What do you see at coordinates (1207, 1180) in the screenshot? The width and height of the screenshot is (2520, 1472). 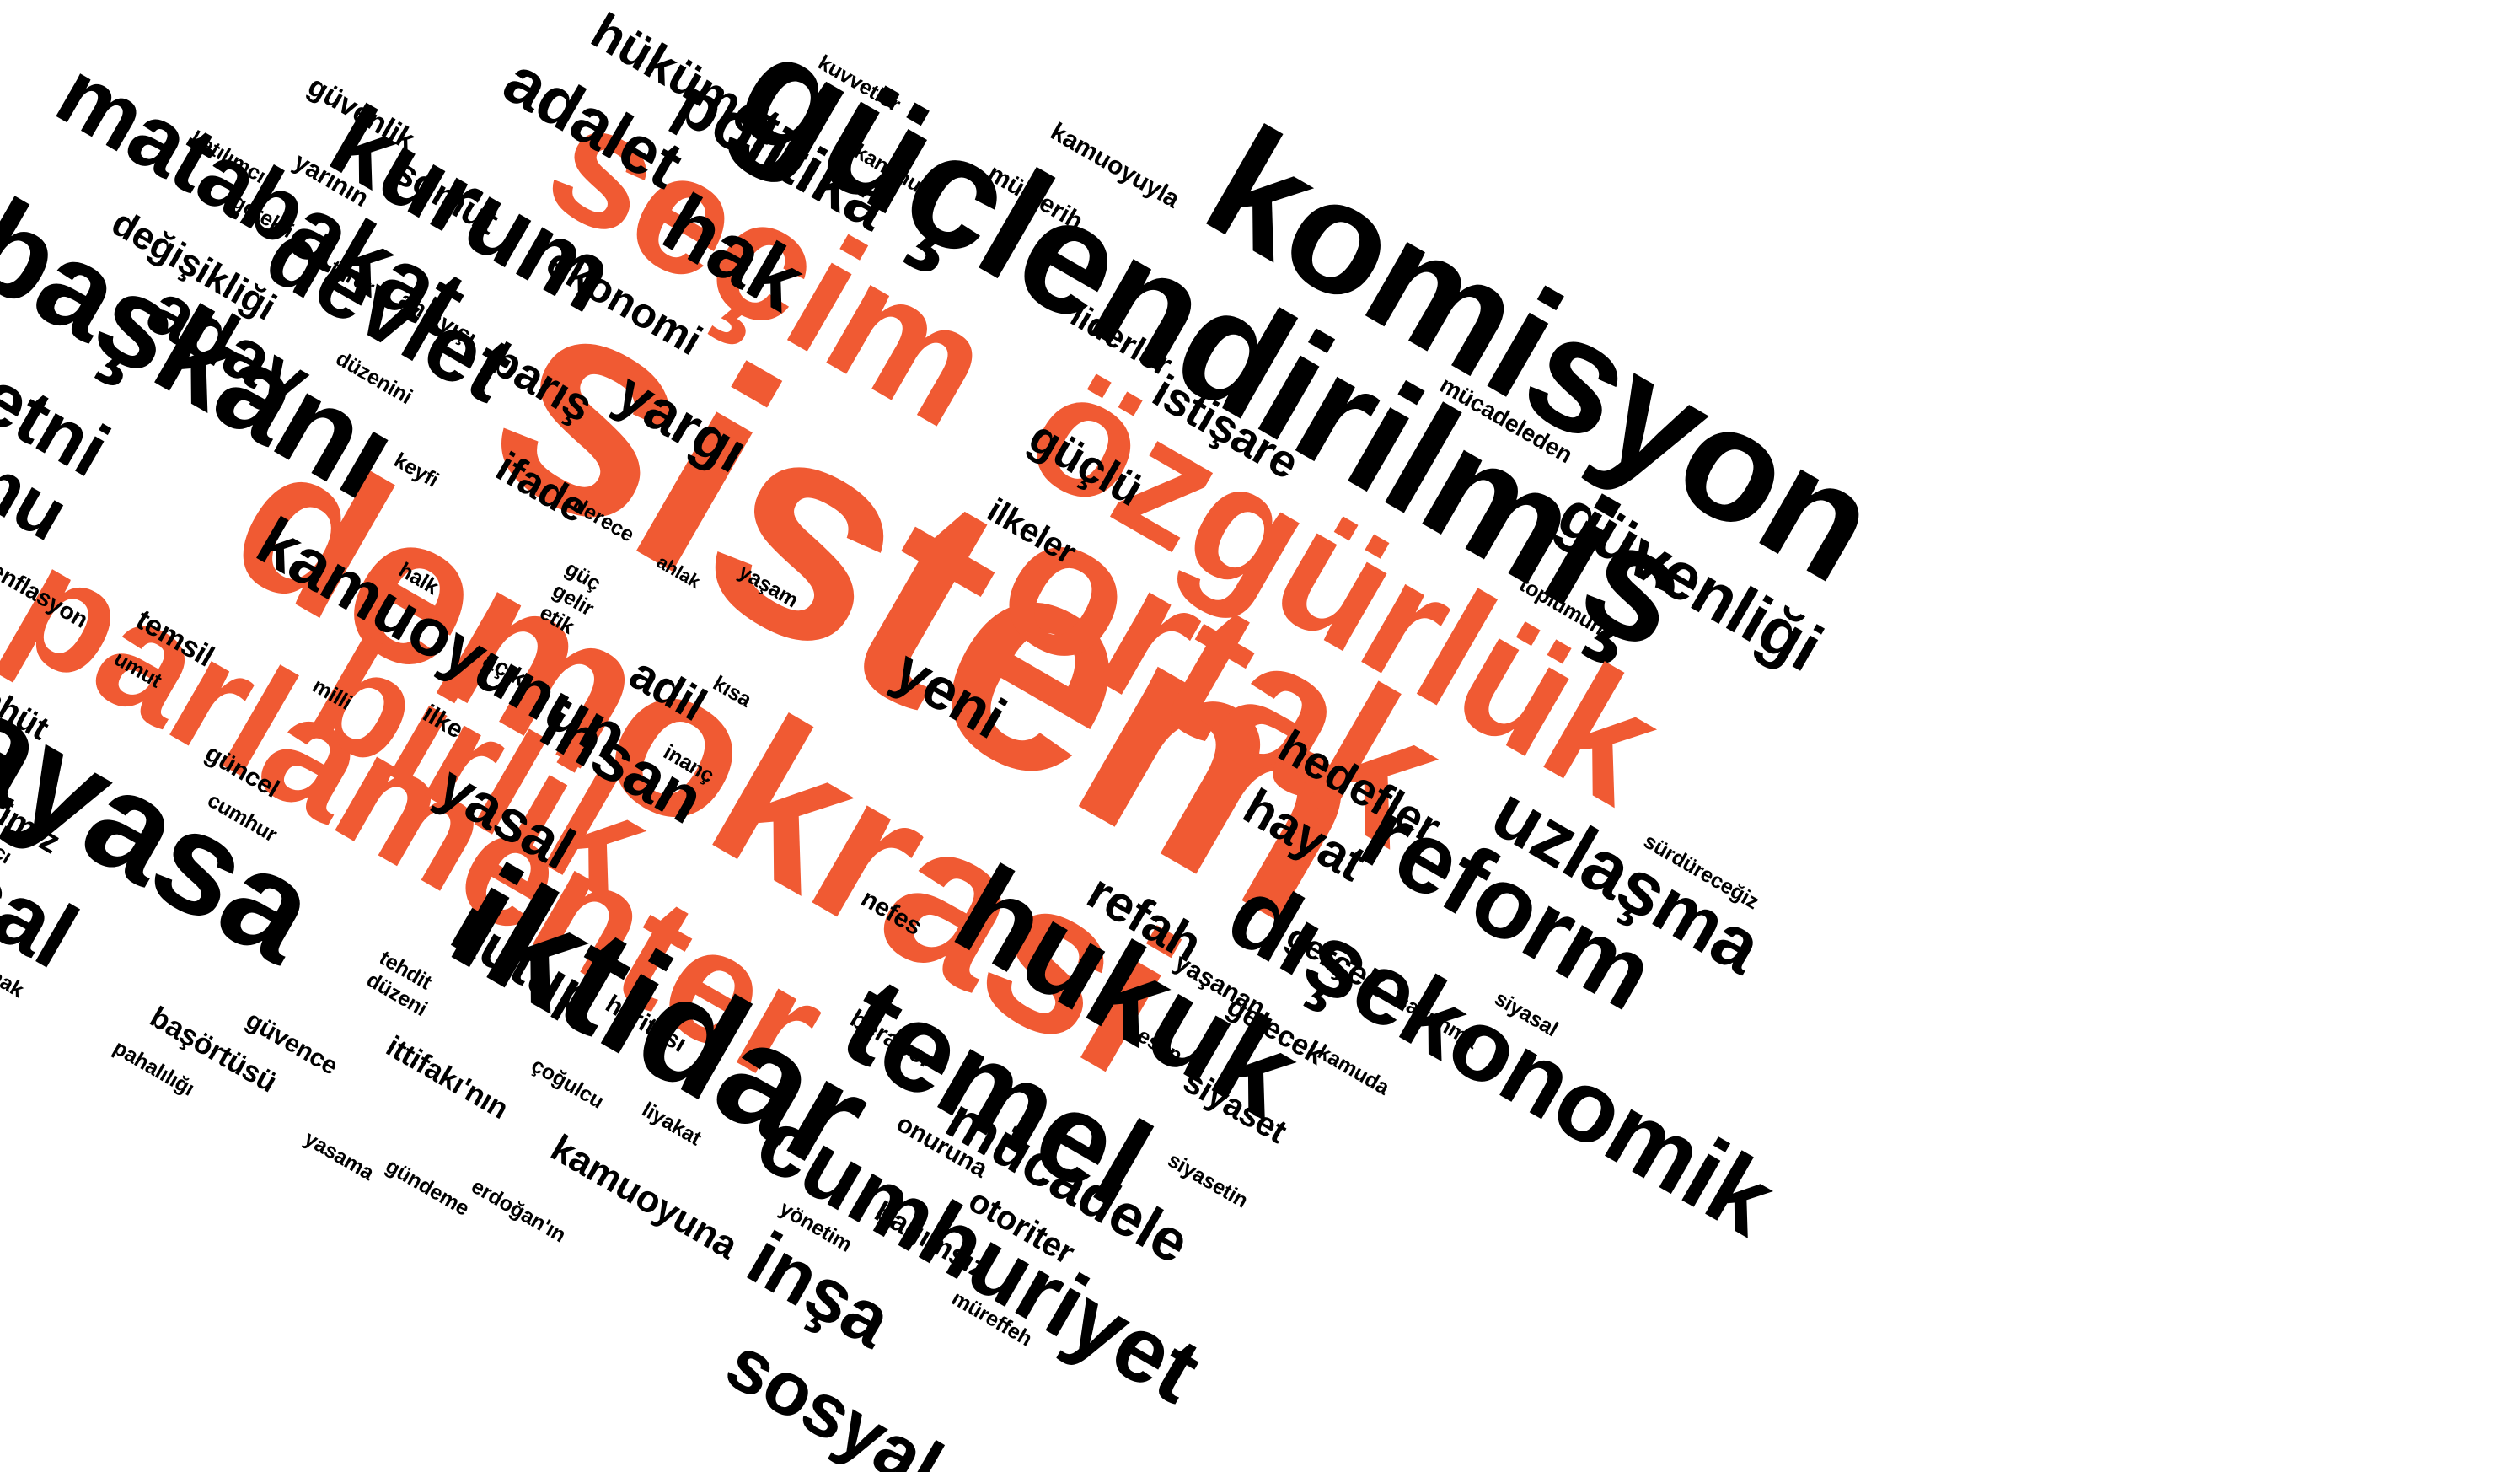 I see `word-siyasetin: siyasetin` at bounding box center [1207, 1180].